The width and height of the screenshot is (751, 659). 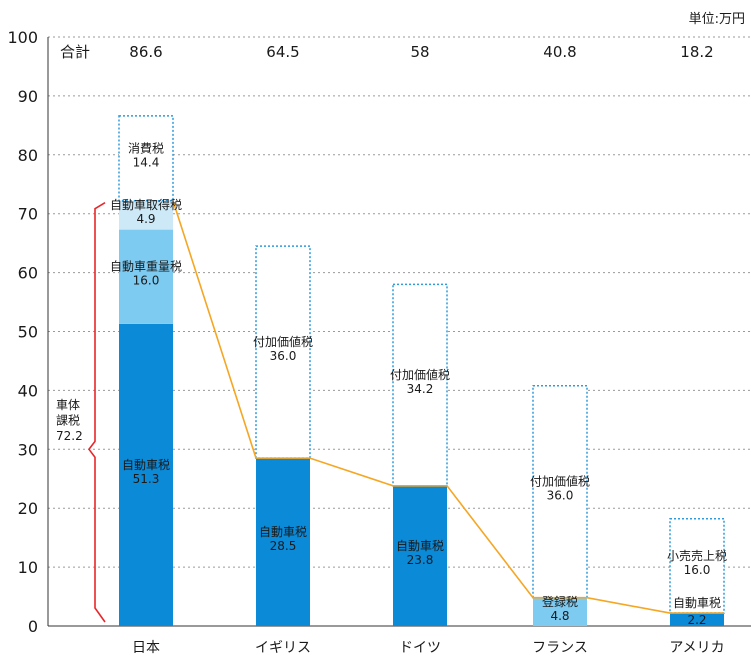 What do you see at coordinates (559, 52) in the screenshot?
I see `total-value: 40.8` at bounding box center [559, 52].